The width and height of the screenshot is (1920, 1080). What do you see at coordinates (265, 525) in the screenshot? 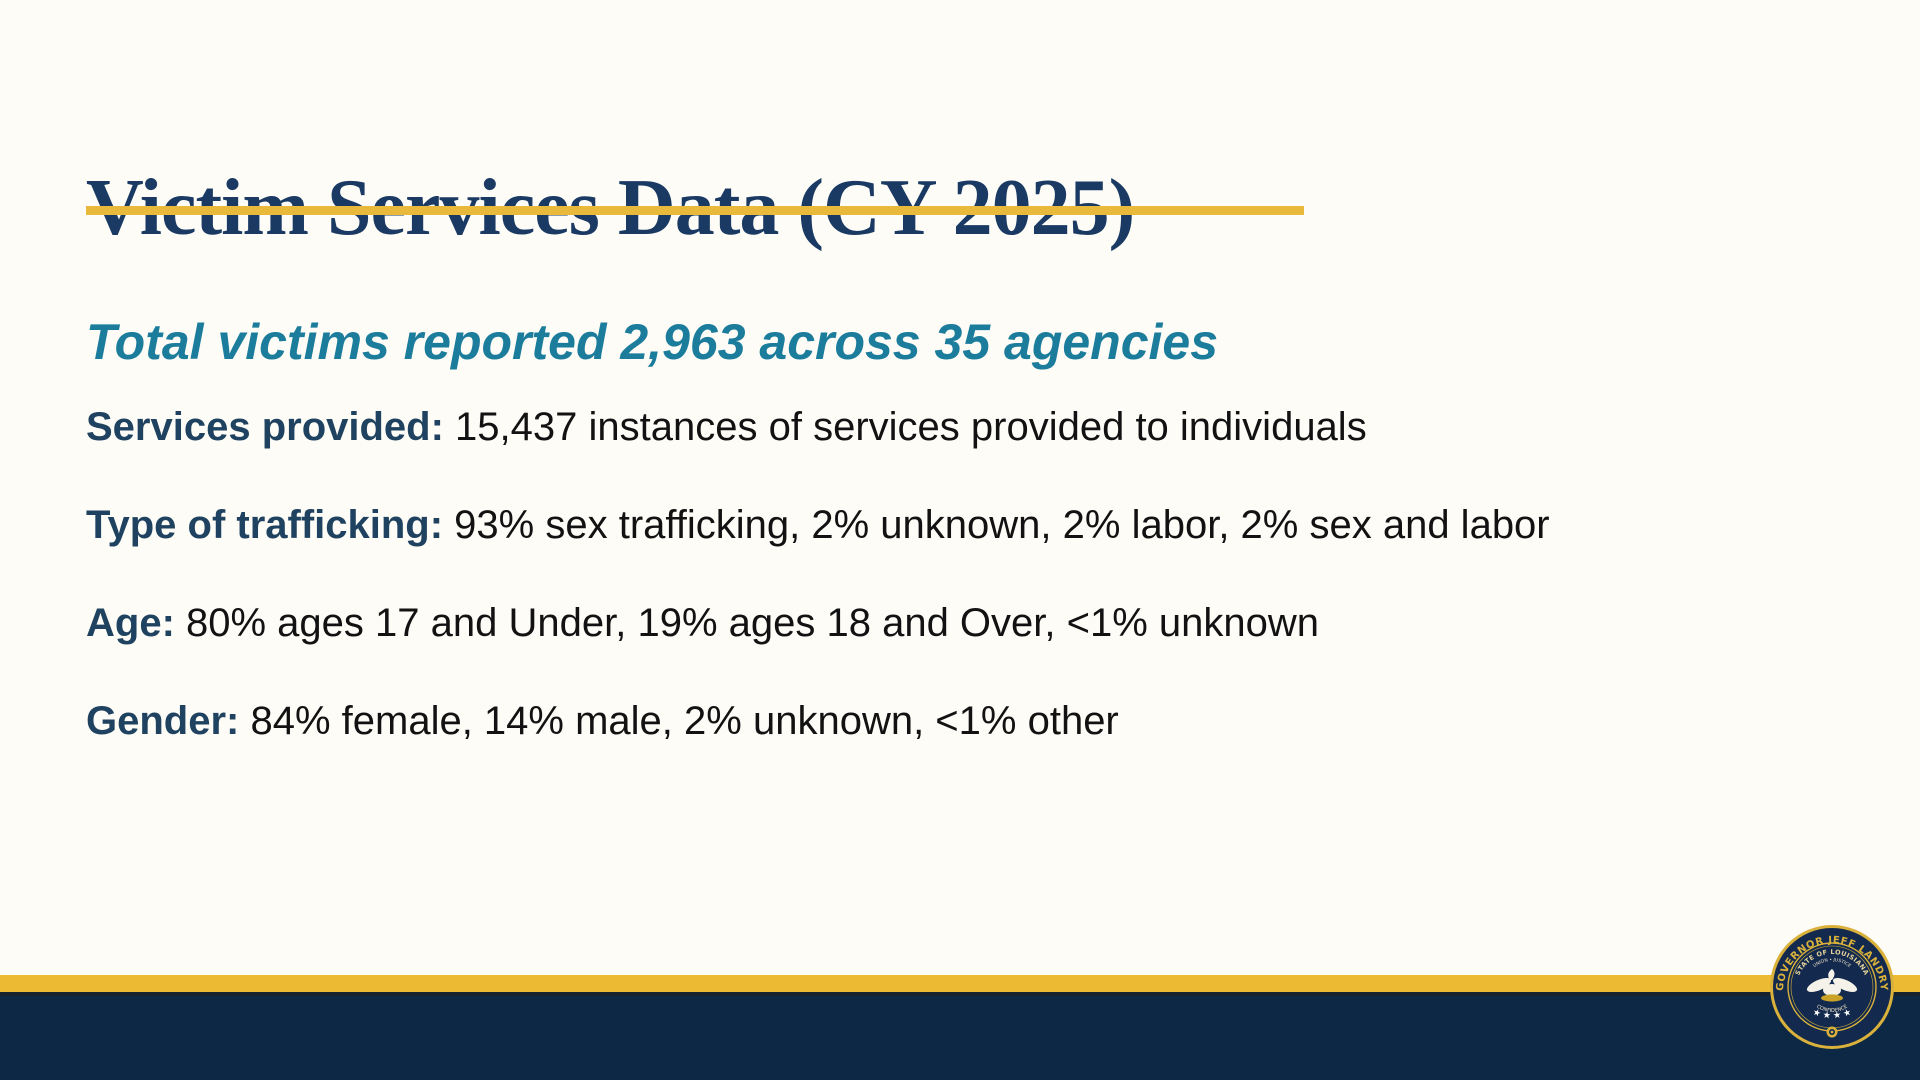
I see `fact-label: Type of trafficking:` at bounding box center [265, 525].